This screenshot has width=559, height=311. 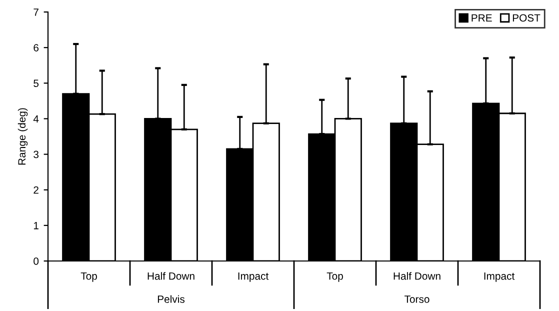 I want to click on y-axis-title: Range (deg), so click(x=23, y=136).